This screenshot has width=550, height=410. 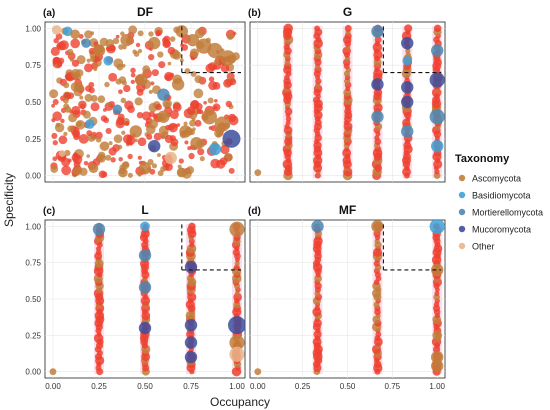 What do you see at coordinates (33, 372) in the screenshot?
I see `y-tick-label: 0.00` at bounding box center [33, 372].